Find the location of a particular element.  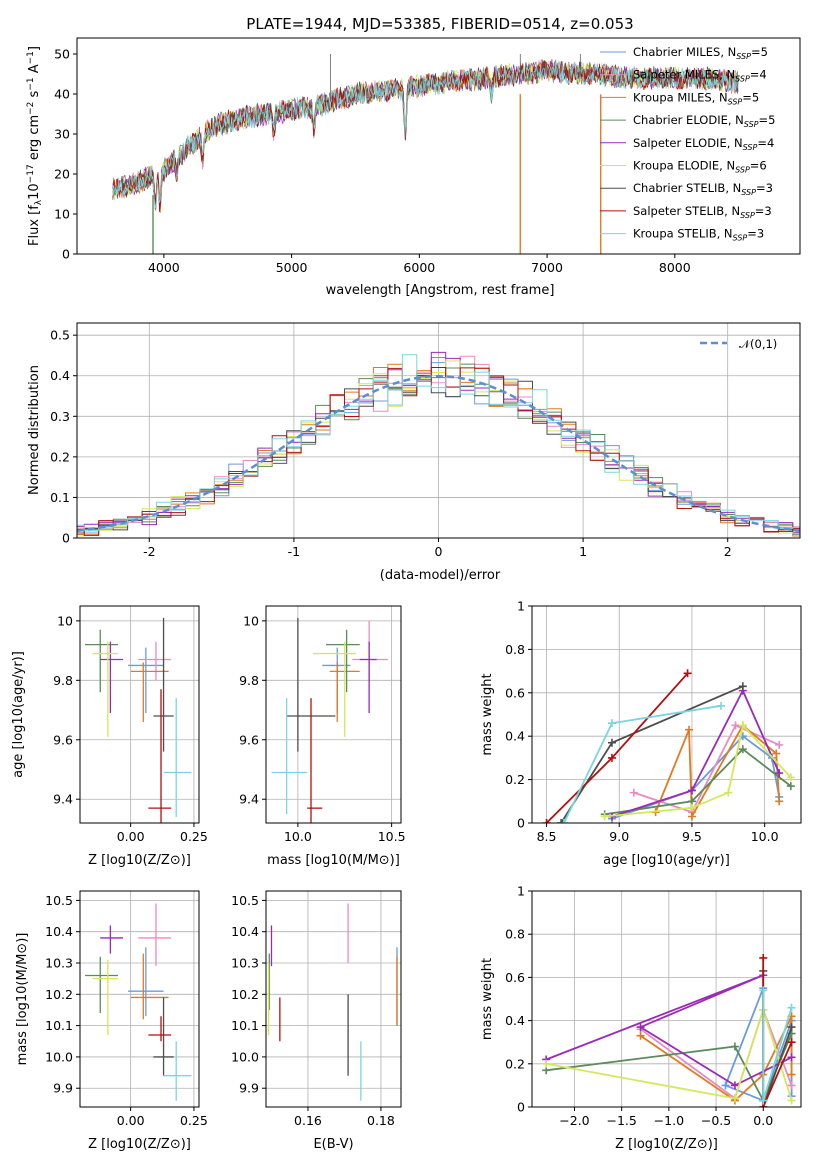

x-tick-label: 10.0 is located at coordinates (765, 836).